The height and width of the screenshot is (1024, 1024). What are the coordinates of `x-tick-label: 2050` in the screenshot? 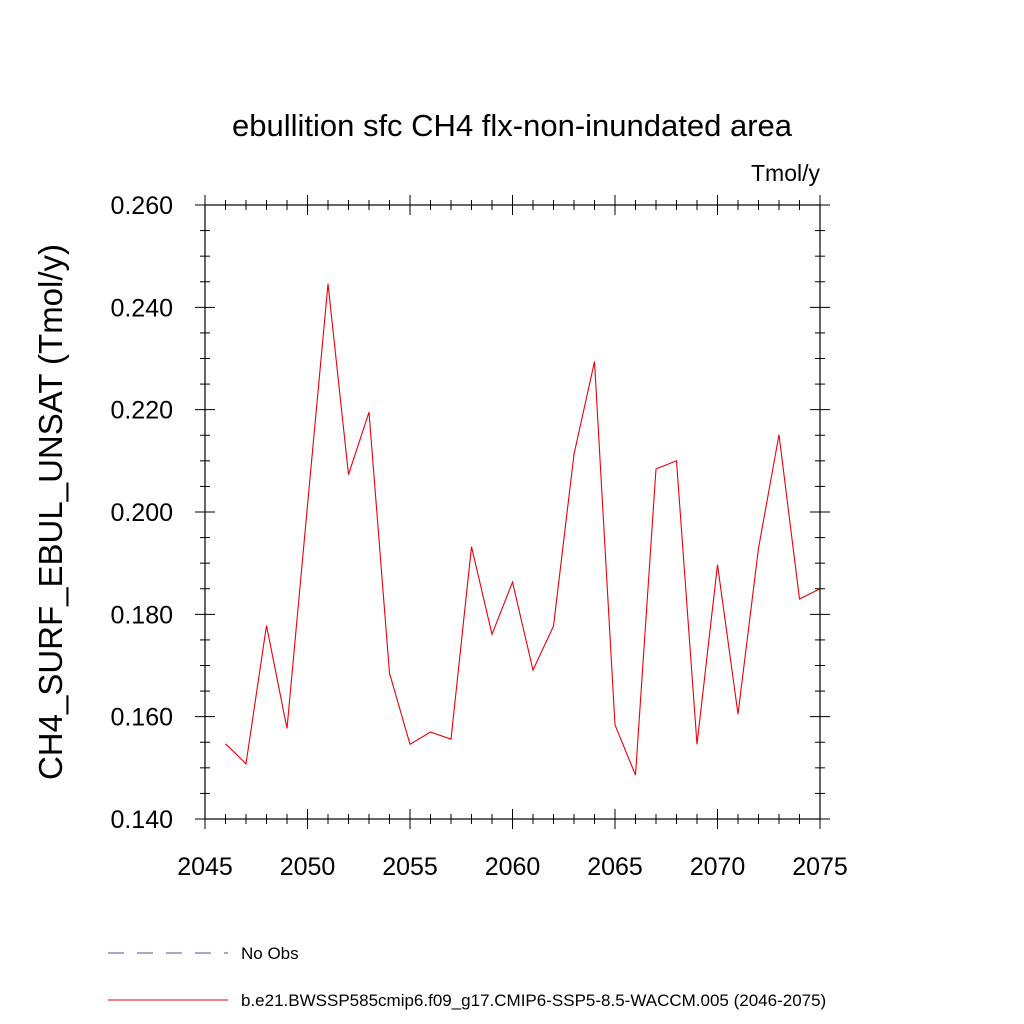 It's located at (308, 867).